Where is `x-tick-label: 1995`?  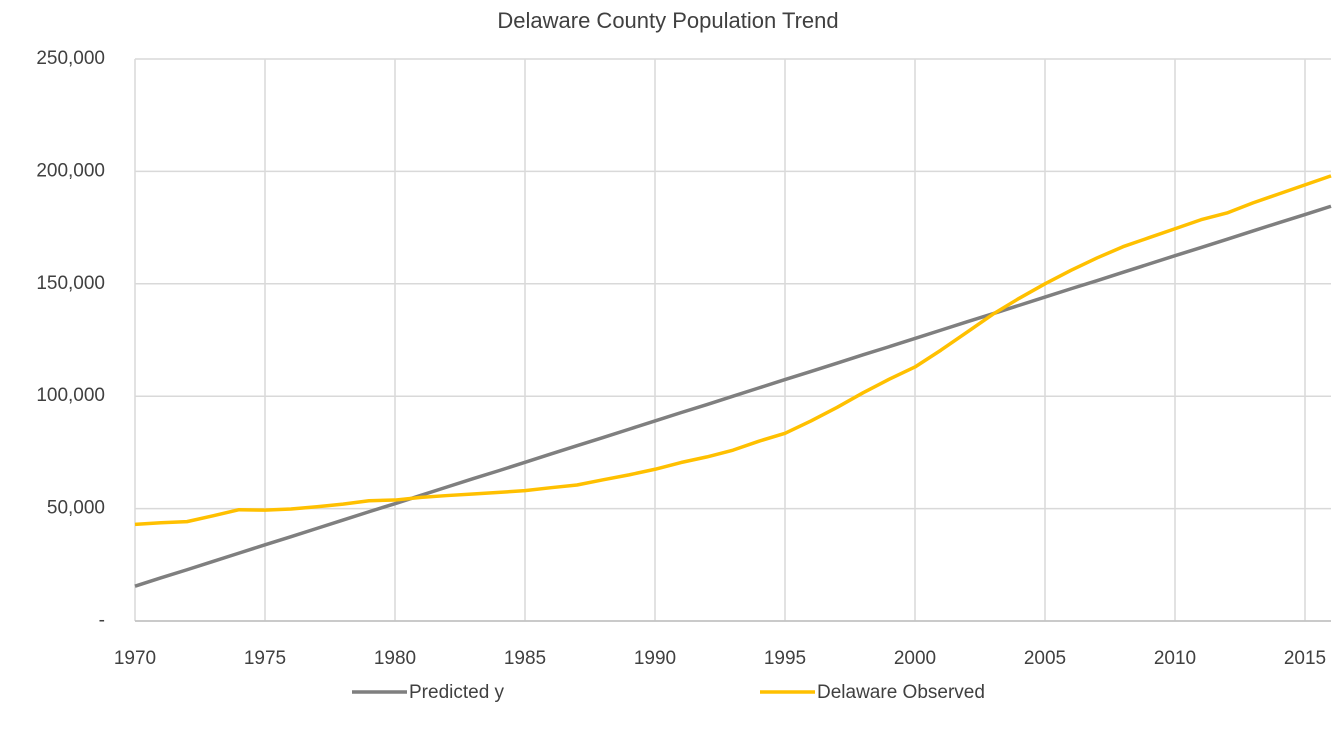
x-tick-label: 1995 is located at coordinates (785, 658).